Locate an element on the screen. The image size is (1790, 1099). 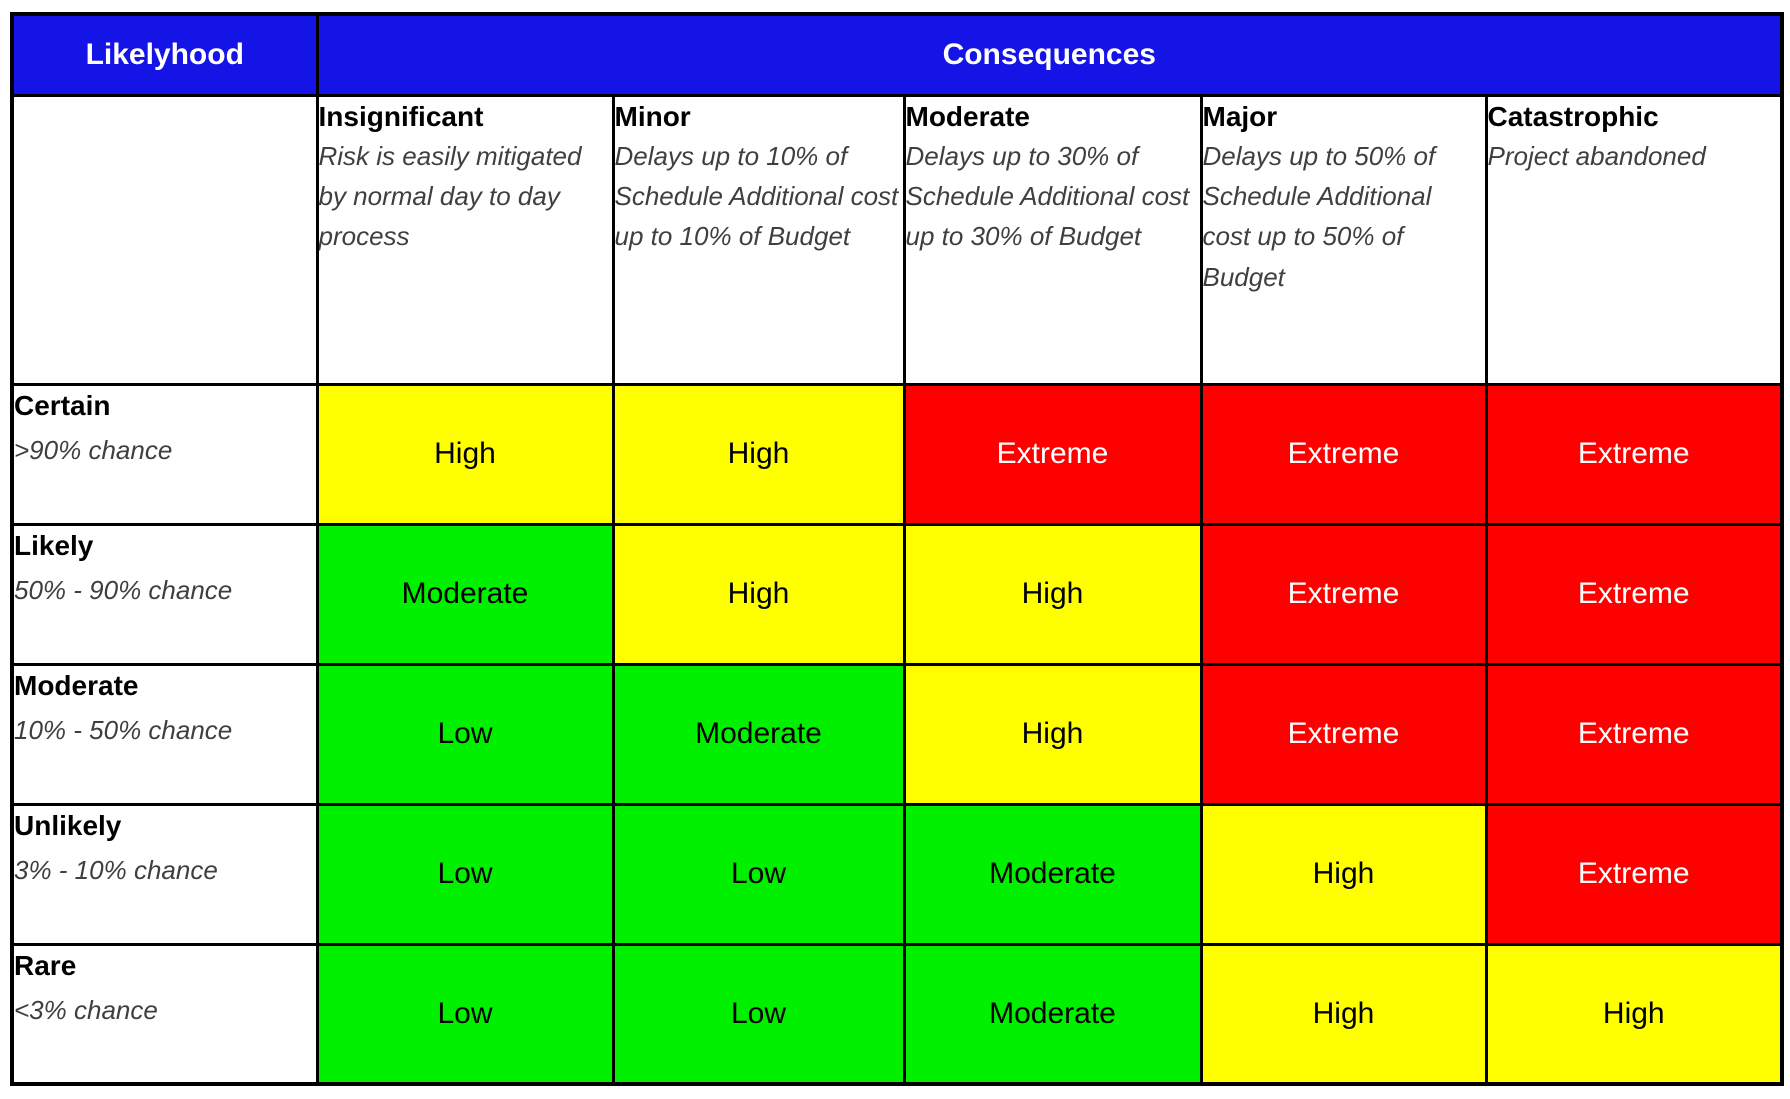
risk-cell-rare-major: High is located at coordinates (1343, 1014).